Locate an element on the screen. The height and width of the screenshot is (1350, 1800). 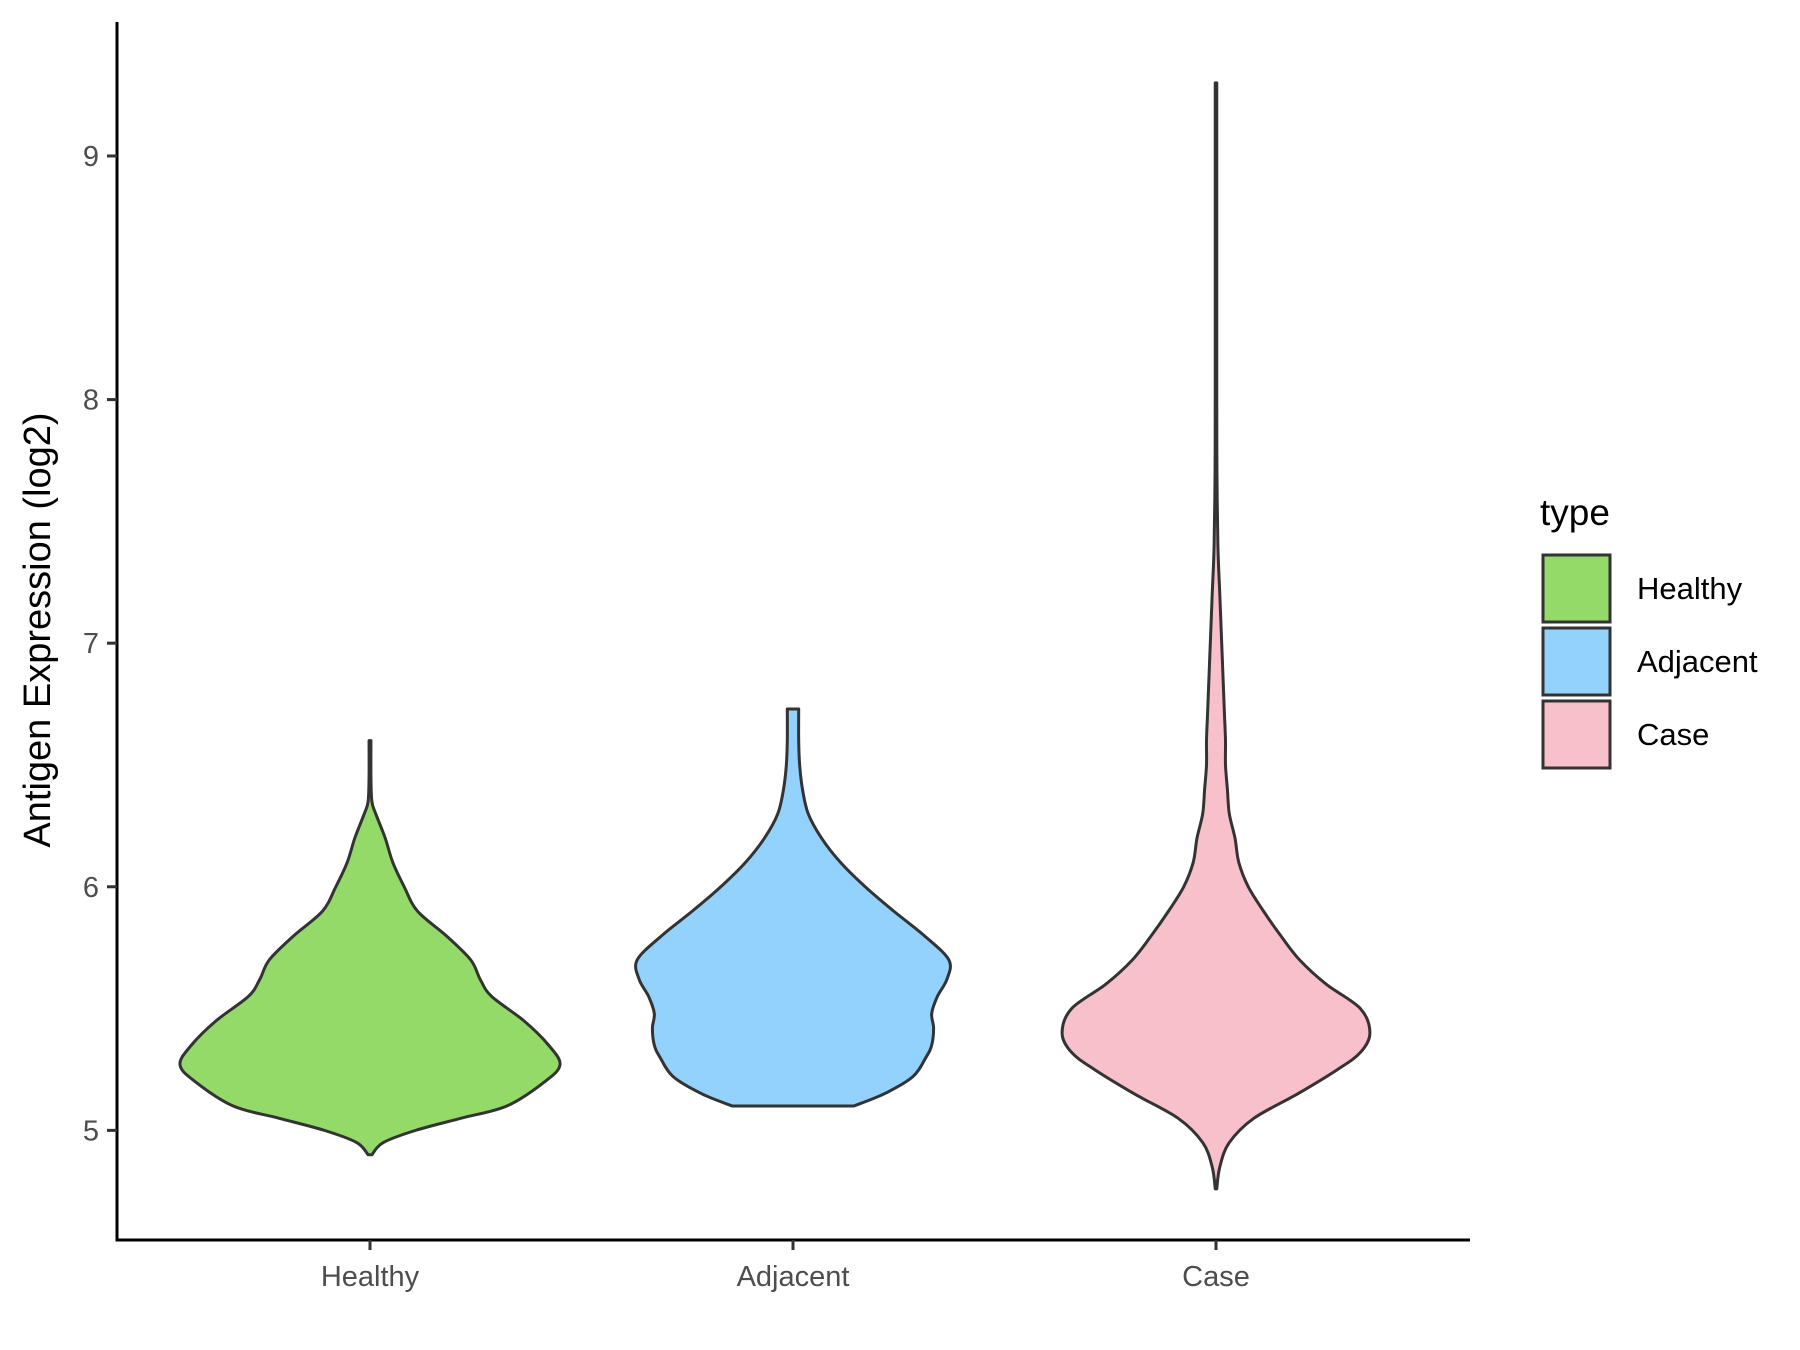
y-tick-label: 9 is located at coordinates (91, 157).